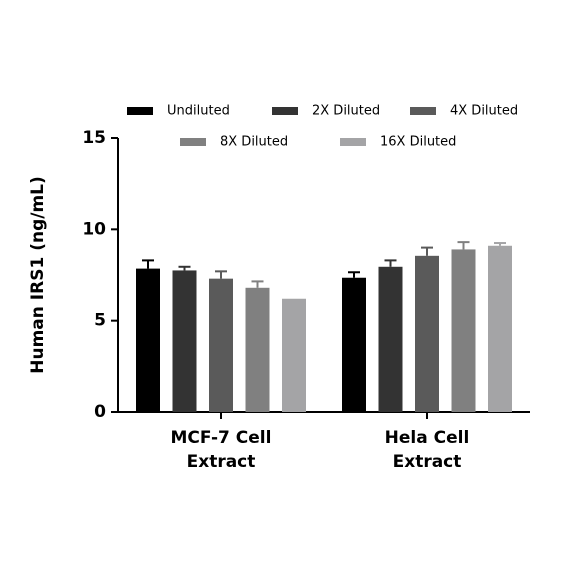 This screenshot has width=584, height=584. I want to click on legend-label: Undiluted, so click(198, 111).